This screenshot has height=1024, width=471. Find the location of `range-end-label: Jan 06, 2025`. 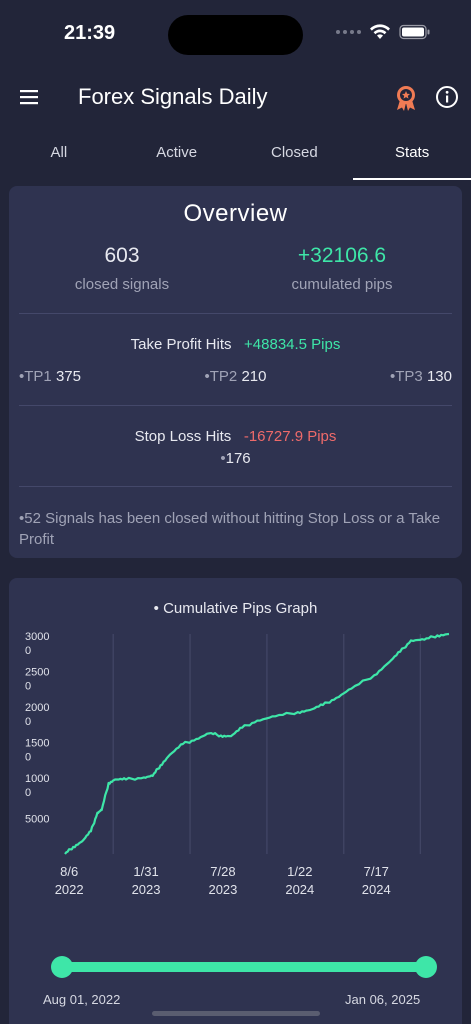

range-end-label: Jan 06, 2025 is located at coordinates (383, 999).